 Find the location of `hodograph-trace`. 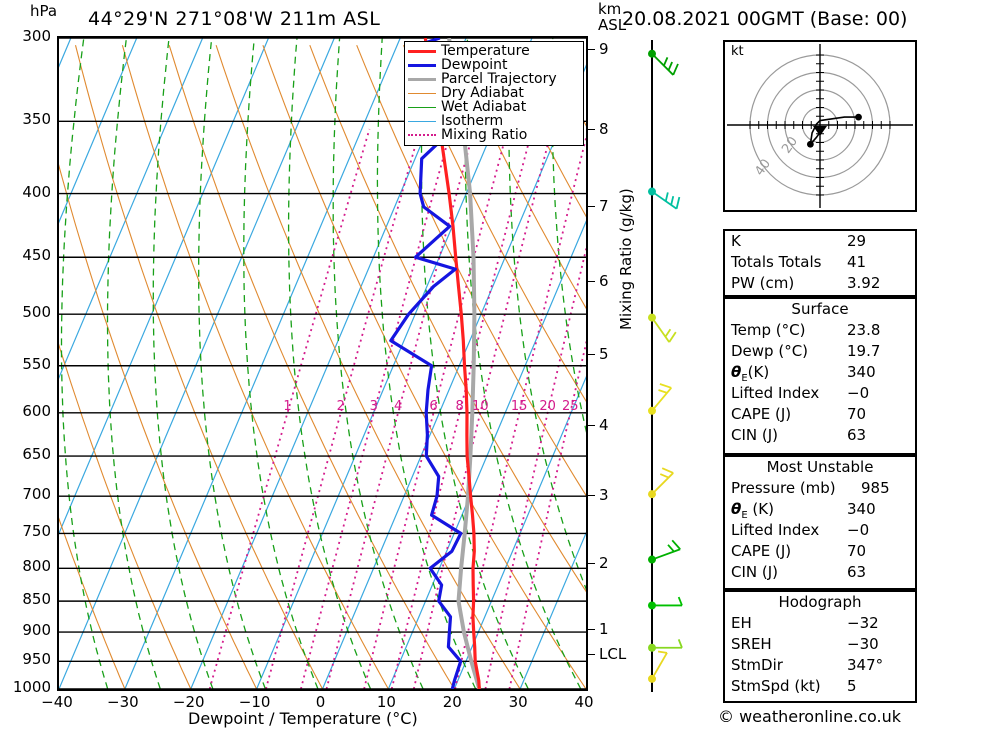

hodograph-trace is located at coordinates (834, 131).